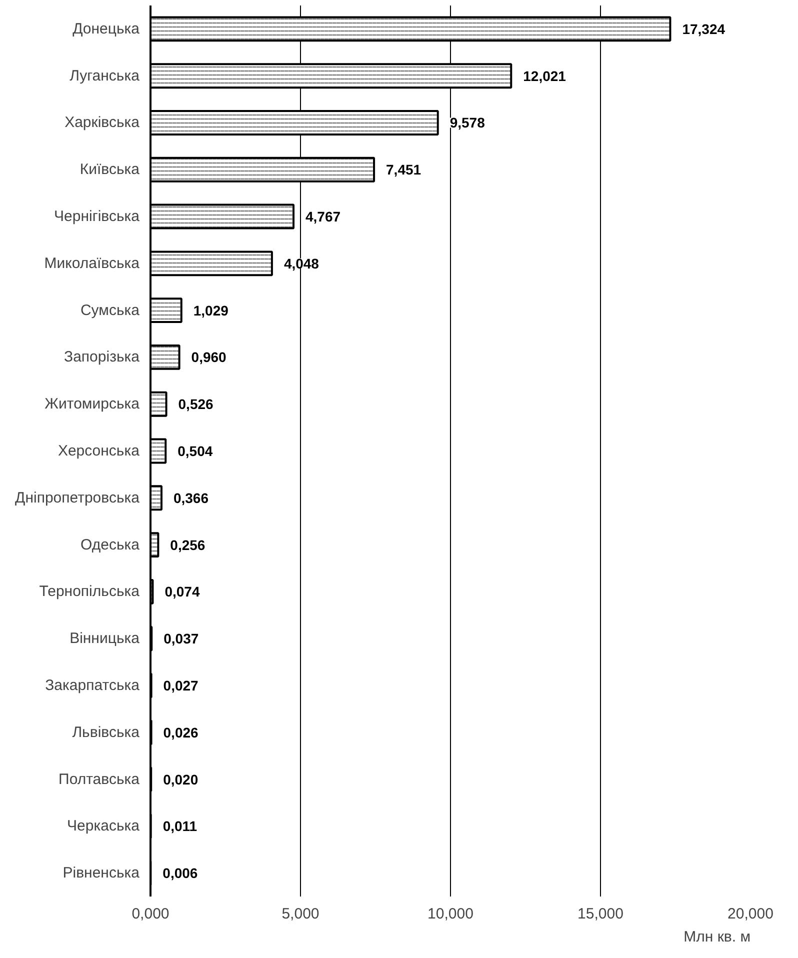  What do you see at coordinates (181, 732) in the screenshot?
I see `data-label: 0,026` at bounding box center [181, 732].